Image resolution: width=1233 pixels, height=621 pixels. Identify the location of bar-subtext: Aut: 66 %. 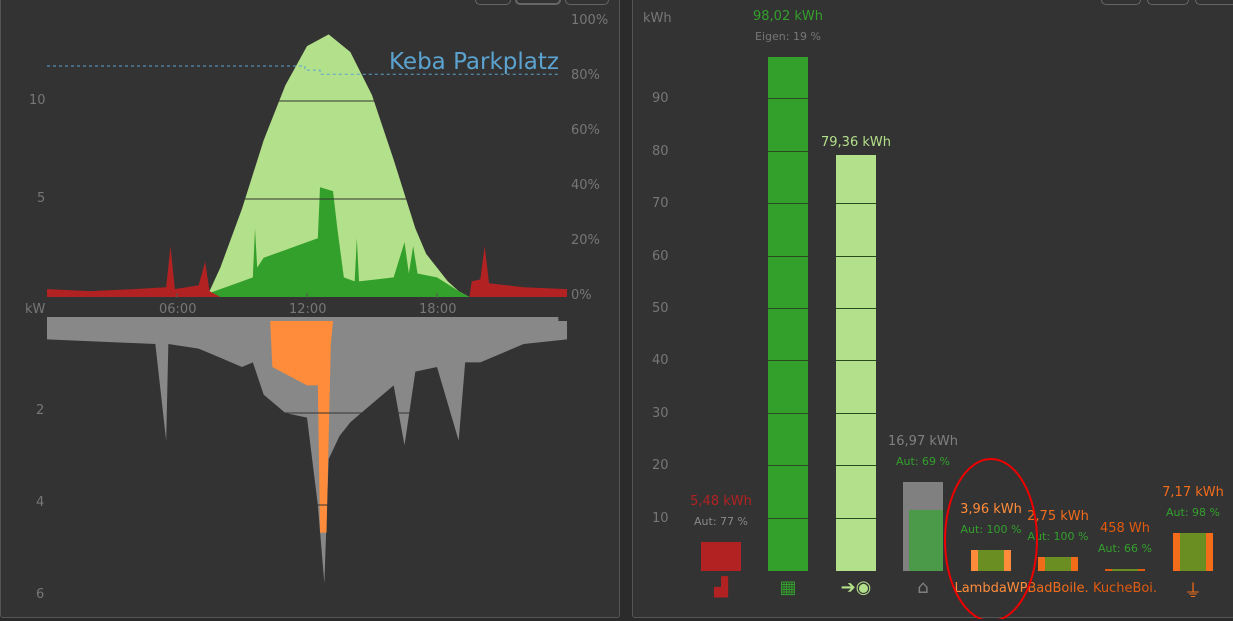
(1125, 548).